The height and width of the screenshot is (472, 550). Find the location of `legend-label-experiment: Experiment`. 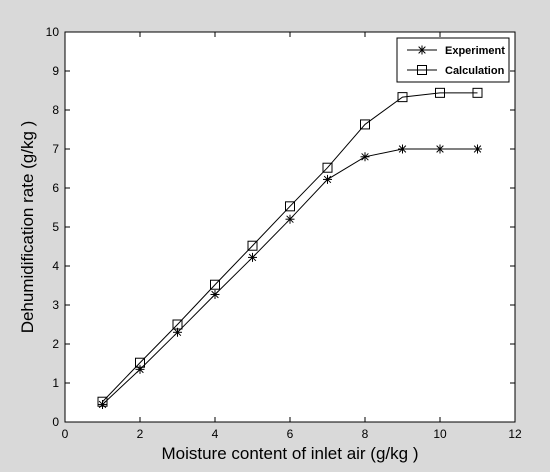

legend-label-experiment: Experiment is located at coordinates (475, 51).